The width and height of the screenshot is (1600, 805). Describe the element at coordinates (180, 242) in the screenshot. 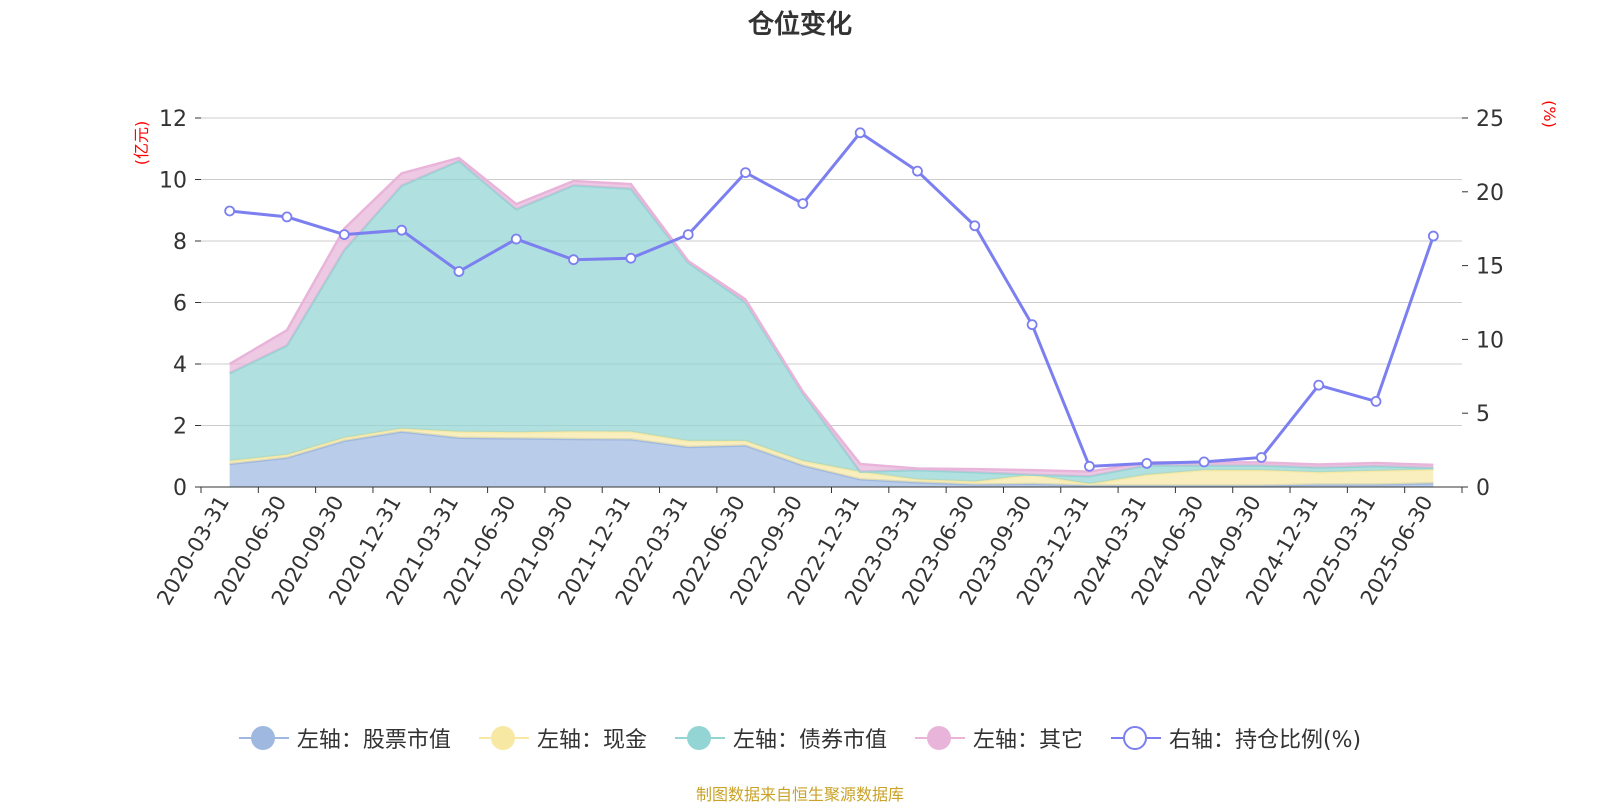

I see `left-tick-label: 8` at that location.